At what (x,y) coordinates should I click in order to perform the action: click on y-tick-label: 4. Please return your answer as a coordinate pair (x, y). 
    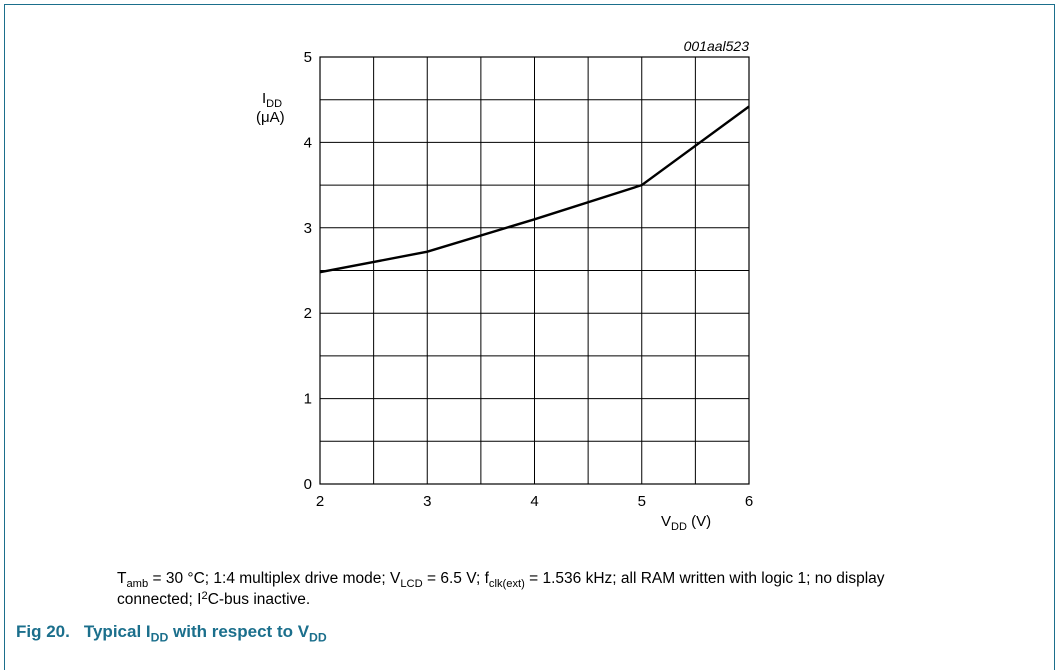
    Looking at the image, I should click on (308, 142).